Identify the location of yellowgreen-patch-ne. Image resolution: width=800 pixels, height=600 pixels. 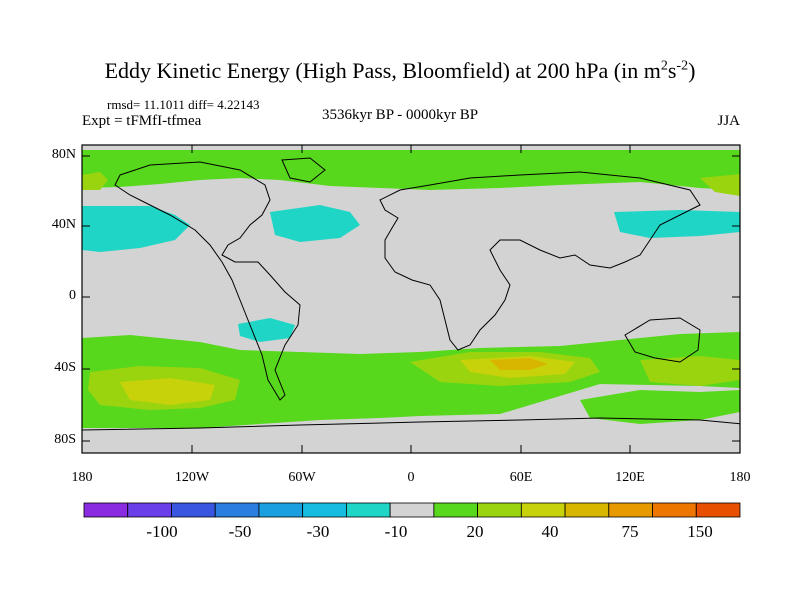
(720, 185).